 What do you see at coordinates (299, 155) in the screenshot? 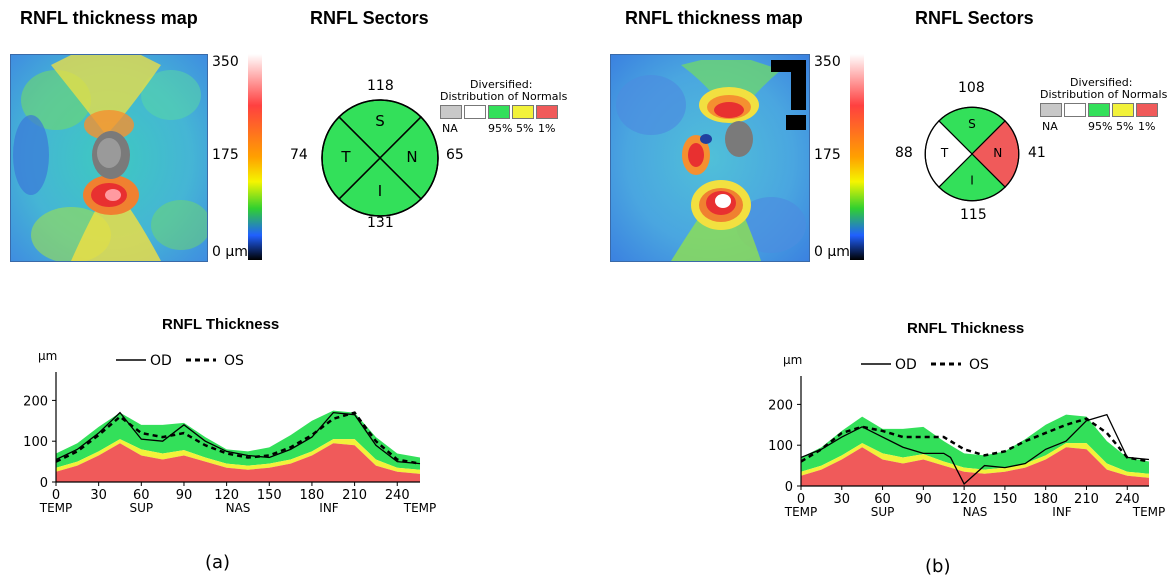
I see `sector-value-t: 74` at bounding box center [299, 155].